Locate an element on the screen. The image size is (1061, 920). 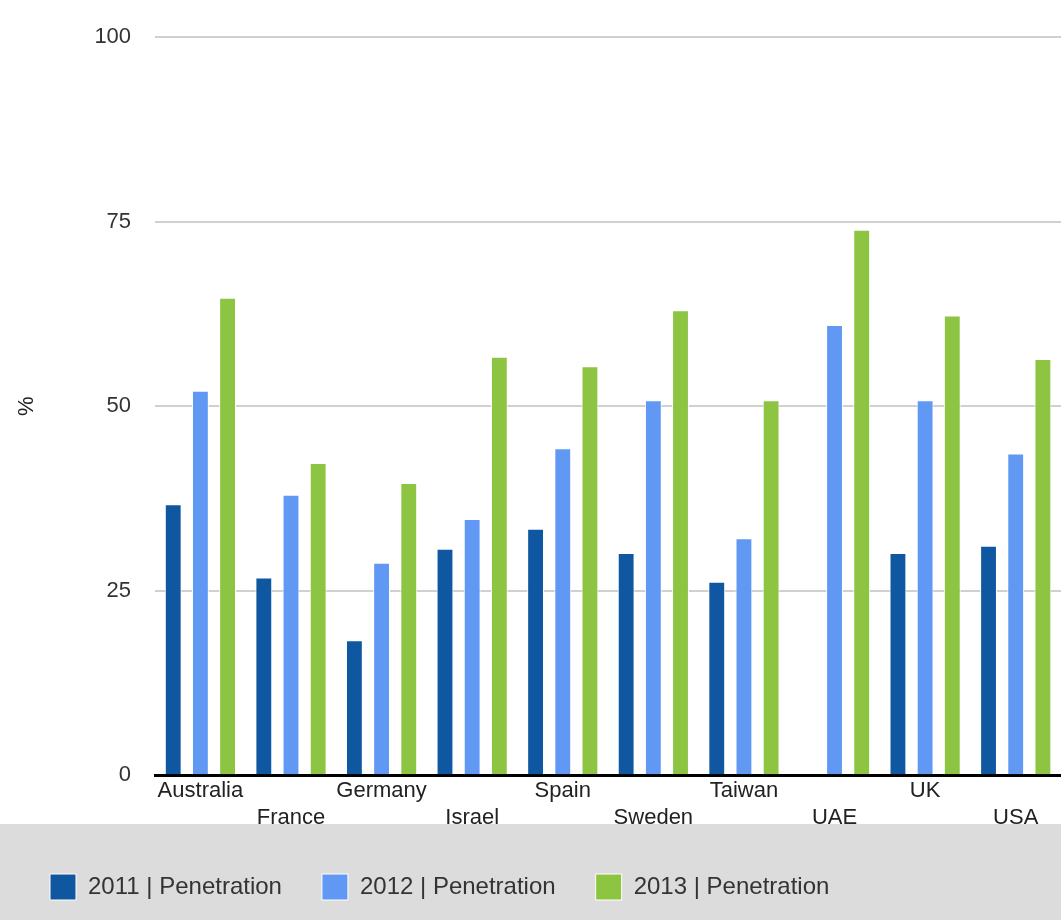
x-tick-label: Israel is located at coordinates (472, 816).